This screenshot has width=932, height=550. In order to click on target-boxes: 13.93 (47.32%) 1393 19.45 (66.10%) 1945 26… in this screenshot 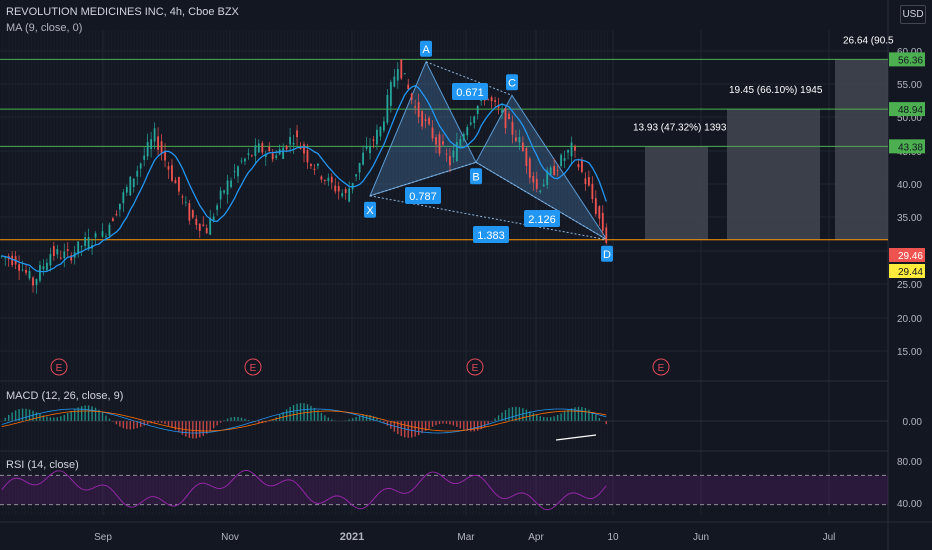, I will do `click(763, 137)`.